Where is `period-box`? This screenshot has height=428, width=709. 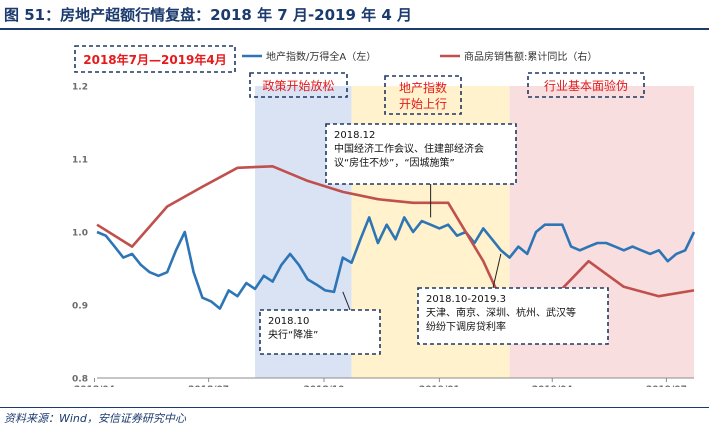 period-box is located at coordinates (155, 59).